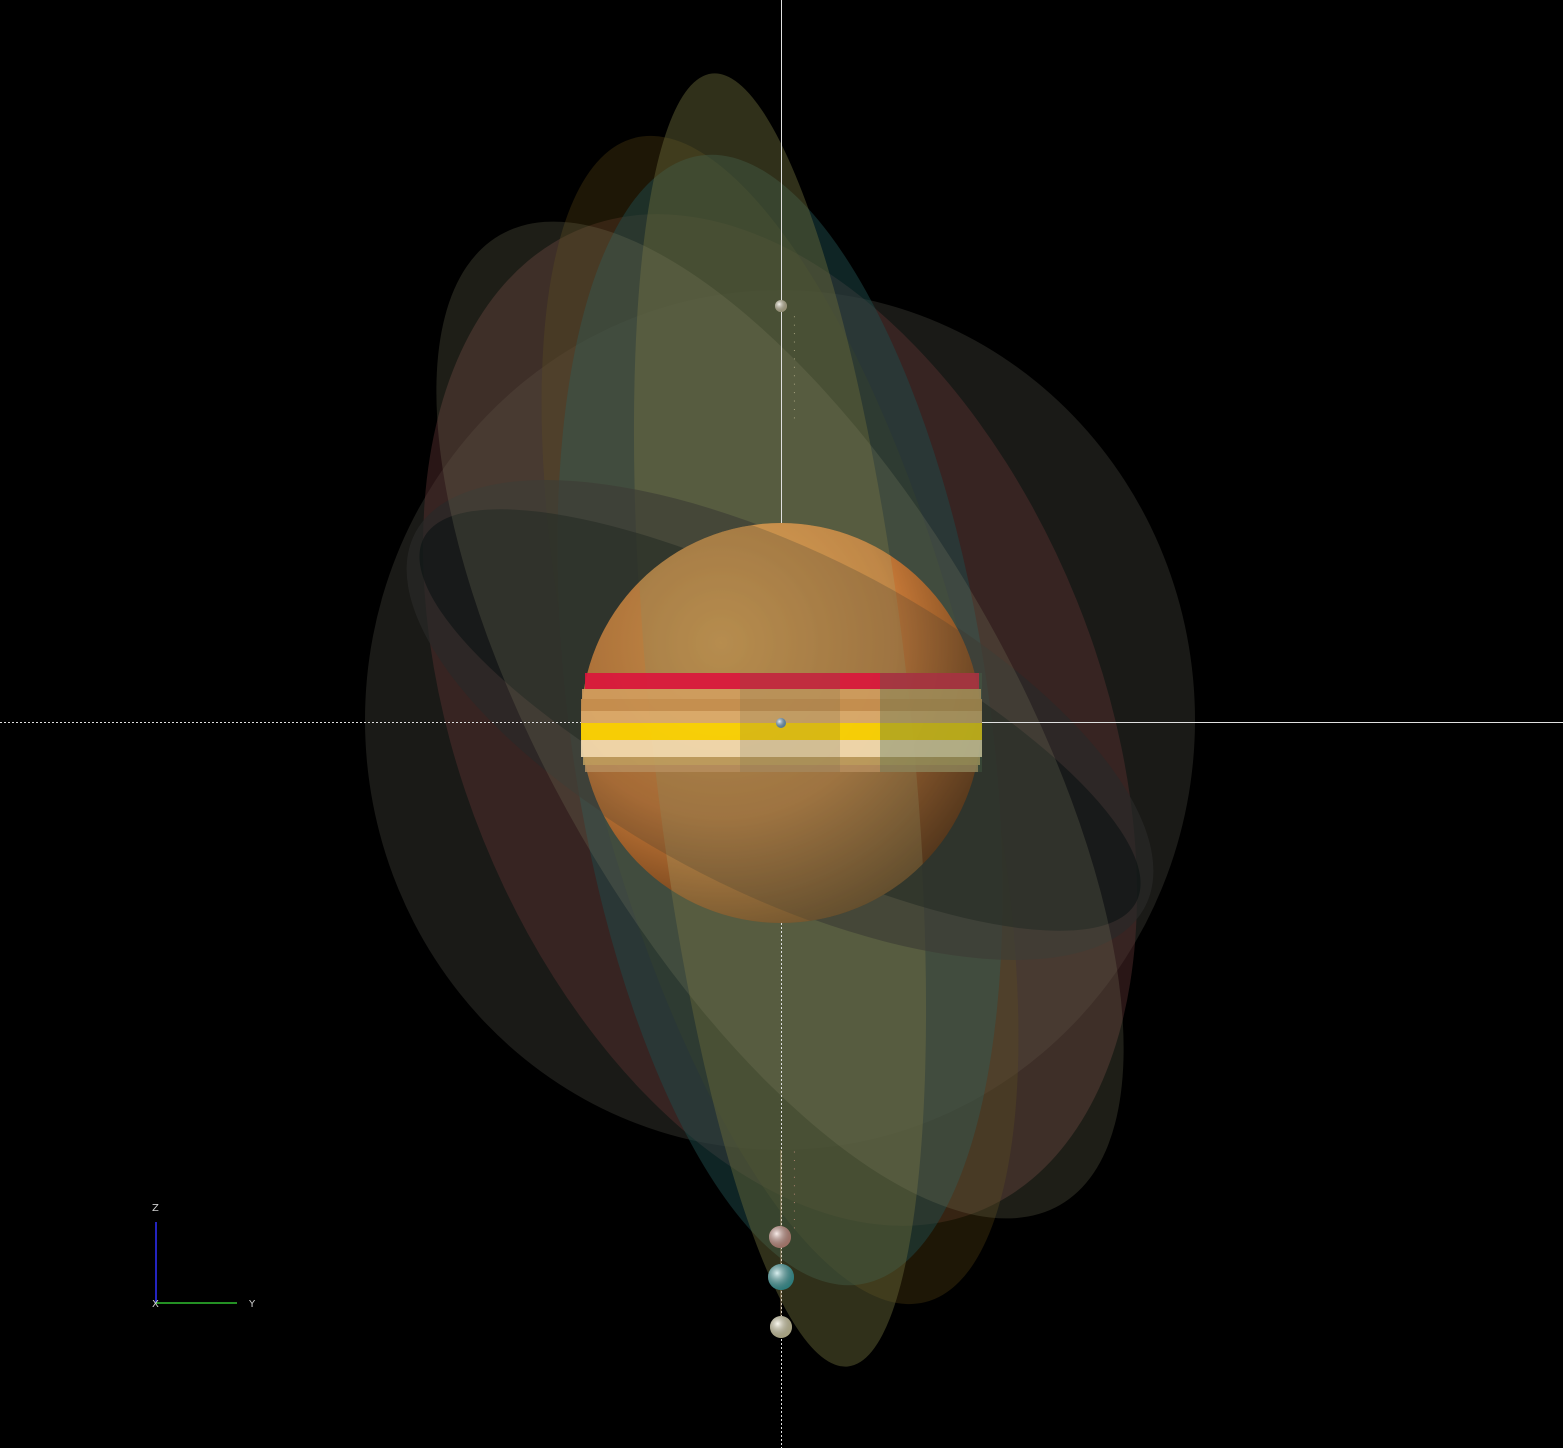 The width and height of the screenshot is (1563, 1448). Describe the element at coordinates (795, 1190) in the screenshot. I see `lower-moon-label: · · · · · · · · · ·` at that location.